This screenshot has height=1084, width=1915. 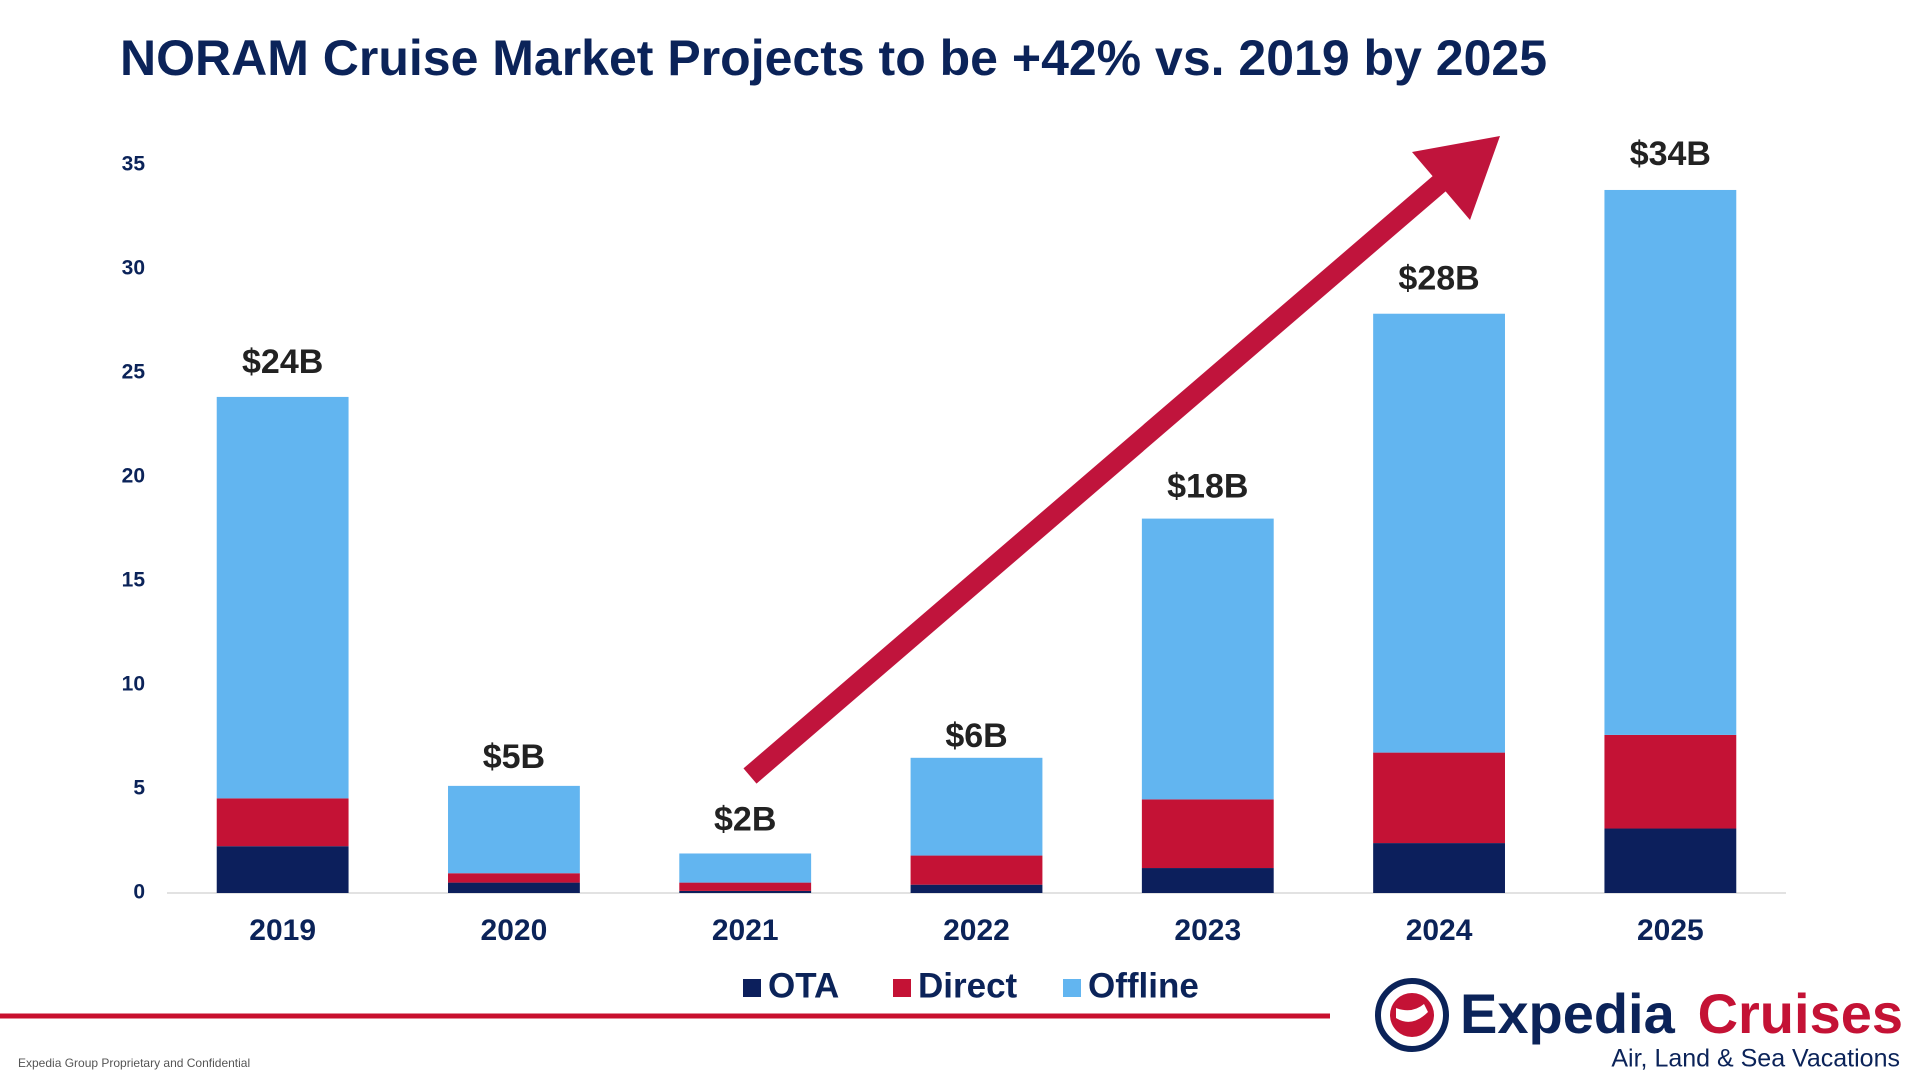 I want to click on x-tick-label: 2019, so click(x=282, y=930).